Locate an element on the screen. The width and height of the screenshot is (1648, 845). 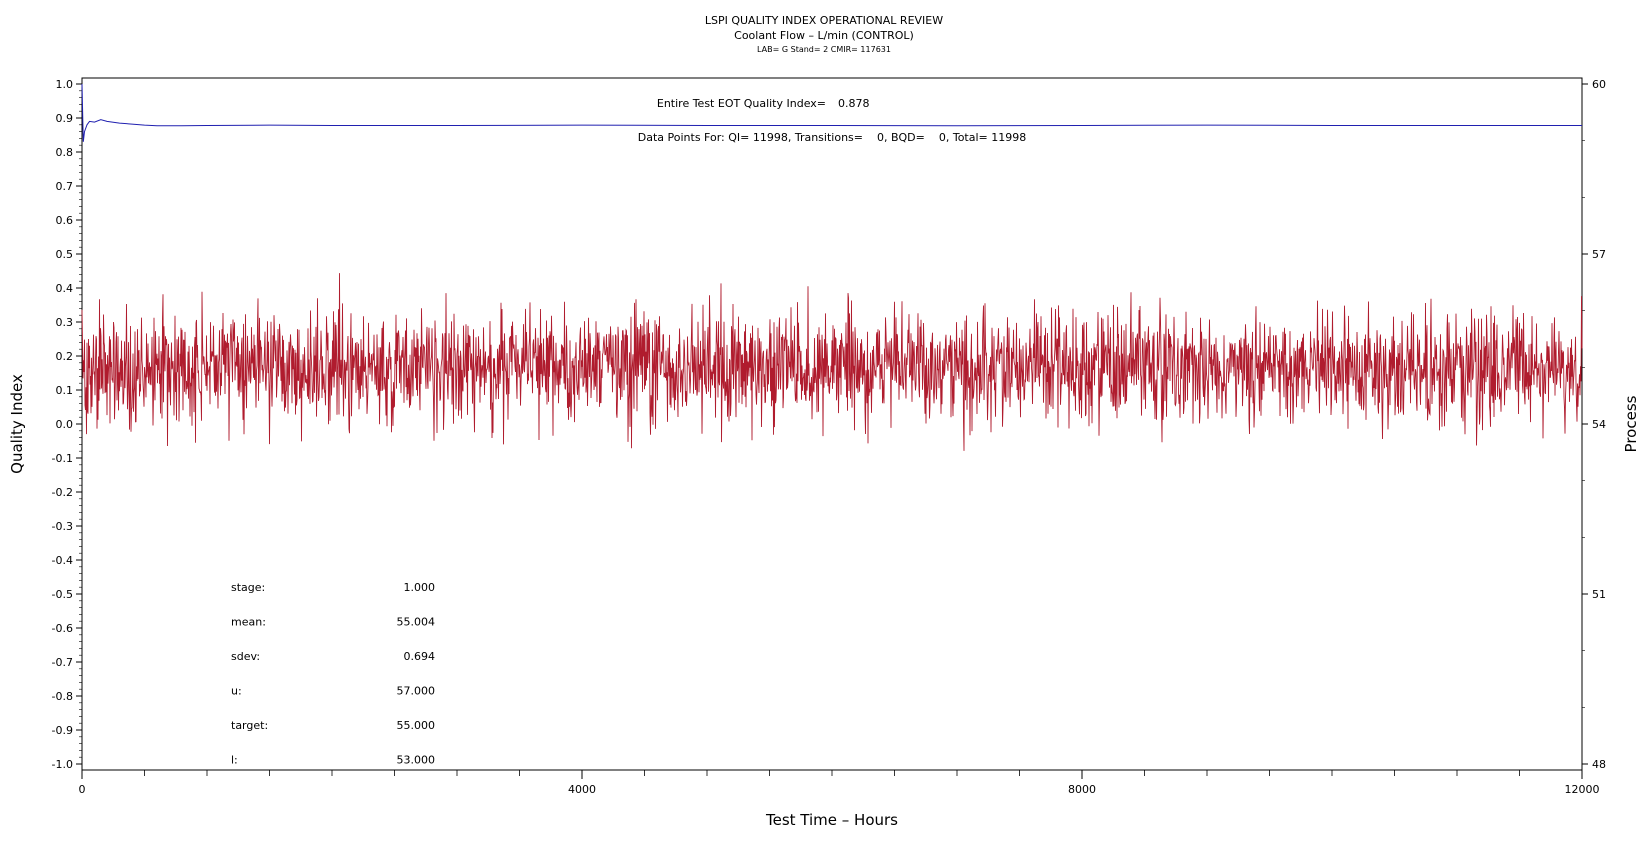
stat-label: u: is located at coordinates (236, 691).